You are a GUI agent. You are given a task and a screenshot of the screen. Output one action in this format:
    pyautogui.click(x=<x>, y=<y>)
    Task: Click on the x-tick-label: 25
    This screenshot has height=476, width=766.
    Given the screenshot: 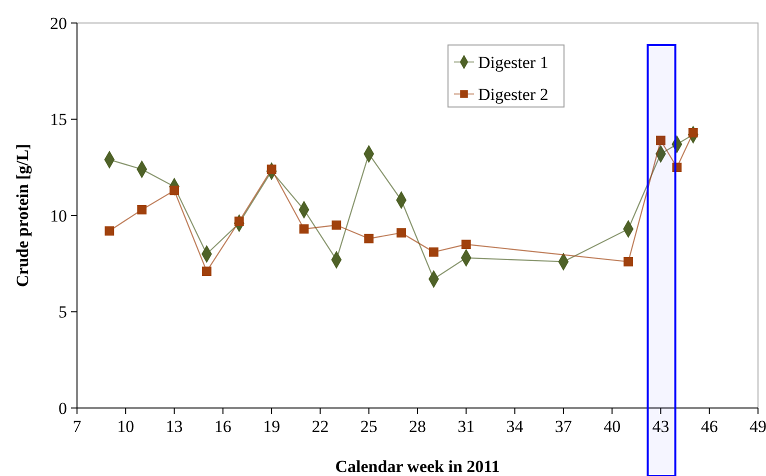 What is the action you would take?
    pyautogui.click(x=369, y=426)
    